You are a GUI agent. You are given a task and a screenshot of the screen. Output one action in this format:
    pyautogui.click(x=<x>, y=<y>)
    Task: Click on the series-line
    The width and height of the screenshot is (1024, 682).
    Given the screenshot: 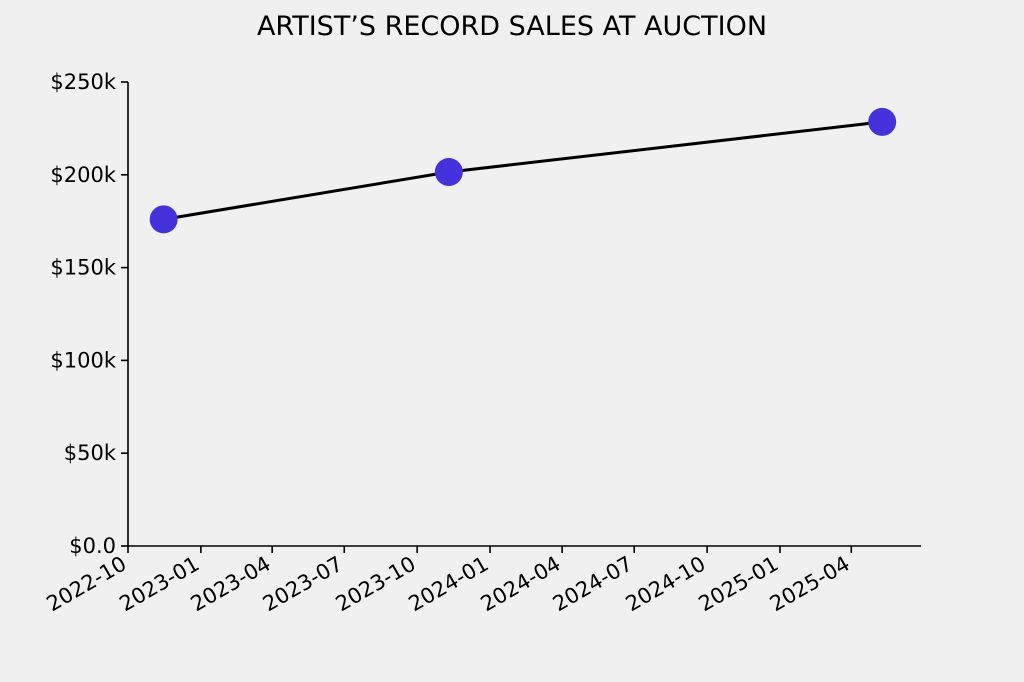 What is the action you would take?
    pyautogui.click(x=523, y=170)
    